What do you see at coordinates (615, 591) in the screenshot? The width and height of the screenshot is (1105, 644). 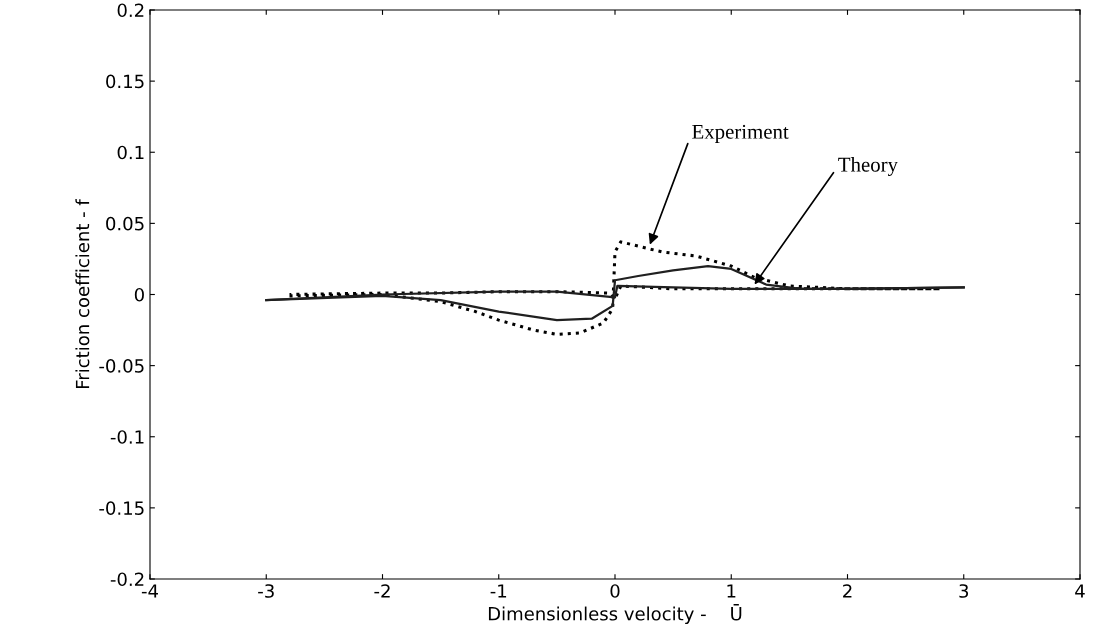 I see `x-tick-label: 0` at bounding box center [615, 591].